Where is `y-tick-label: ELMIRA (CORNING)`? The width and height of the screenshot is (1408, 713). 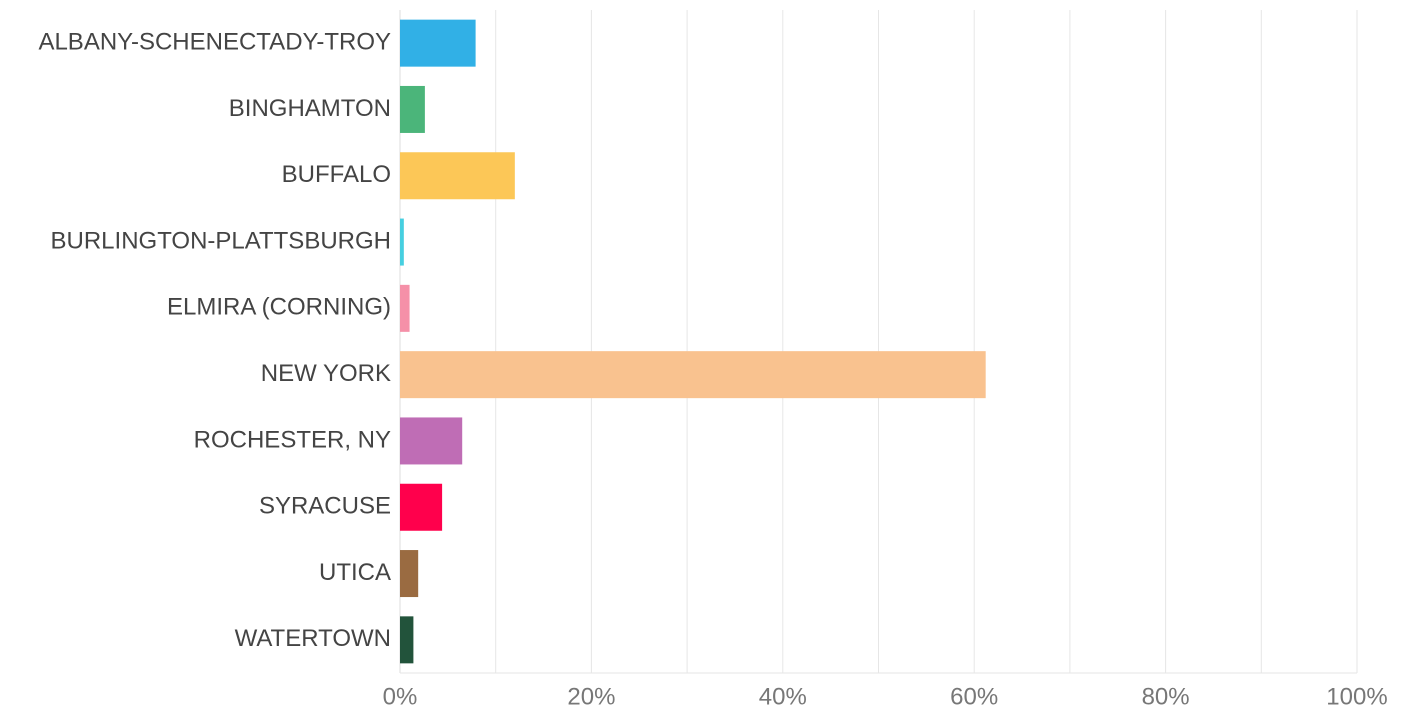 y-tick-label: ELMIRA (CORNING) is located at coordinates (279, 307).